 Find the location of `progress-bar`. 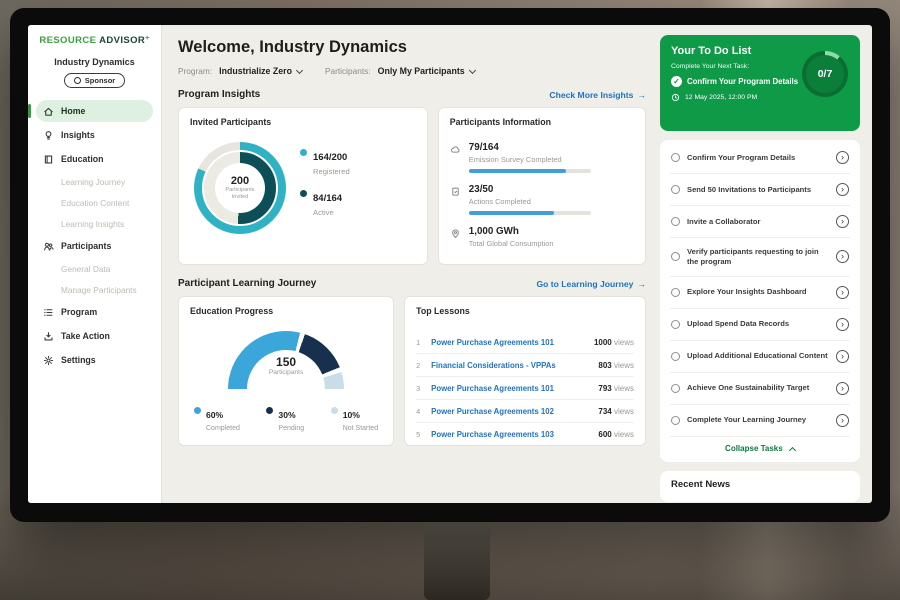

progress-bar is located at coordinates (529, 171).